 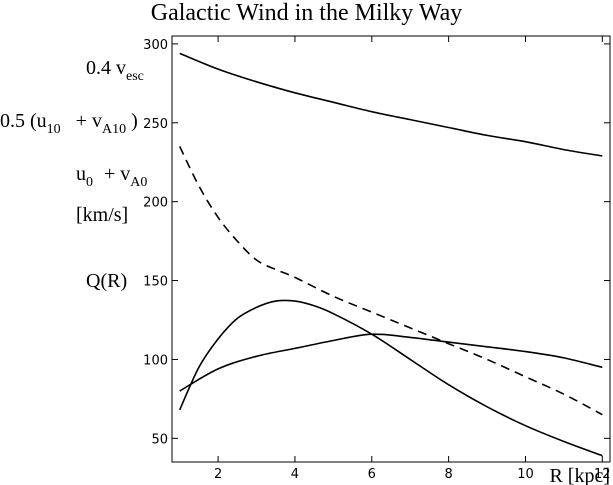 I want to click on x-axis-label: R [kpc], so click(x=579, y=475).